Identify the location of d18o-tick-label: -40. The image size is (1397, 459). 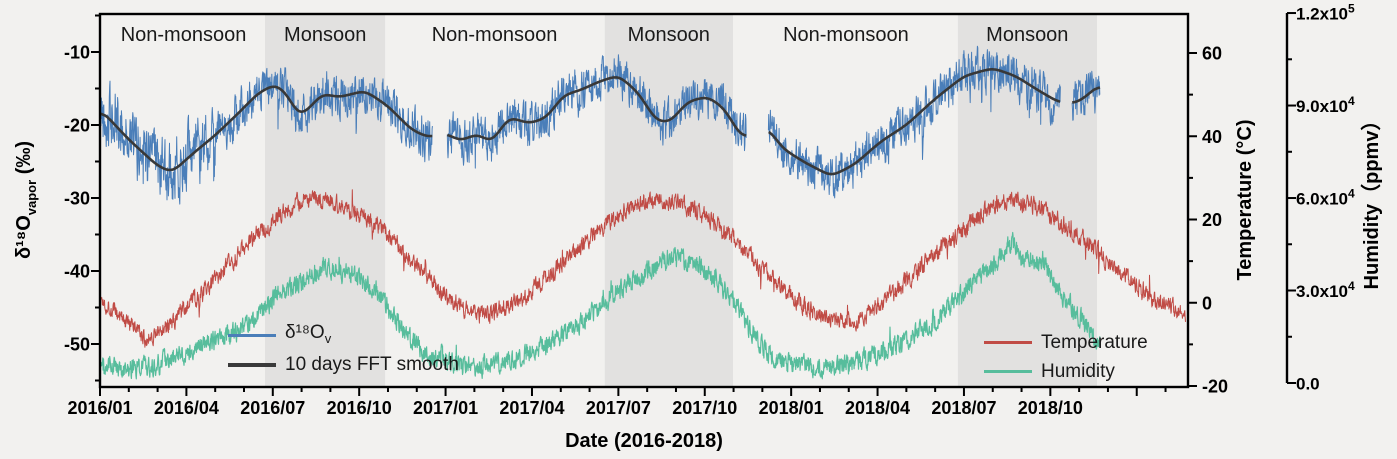
(77, 272).